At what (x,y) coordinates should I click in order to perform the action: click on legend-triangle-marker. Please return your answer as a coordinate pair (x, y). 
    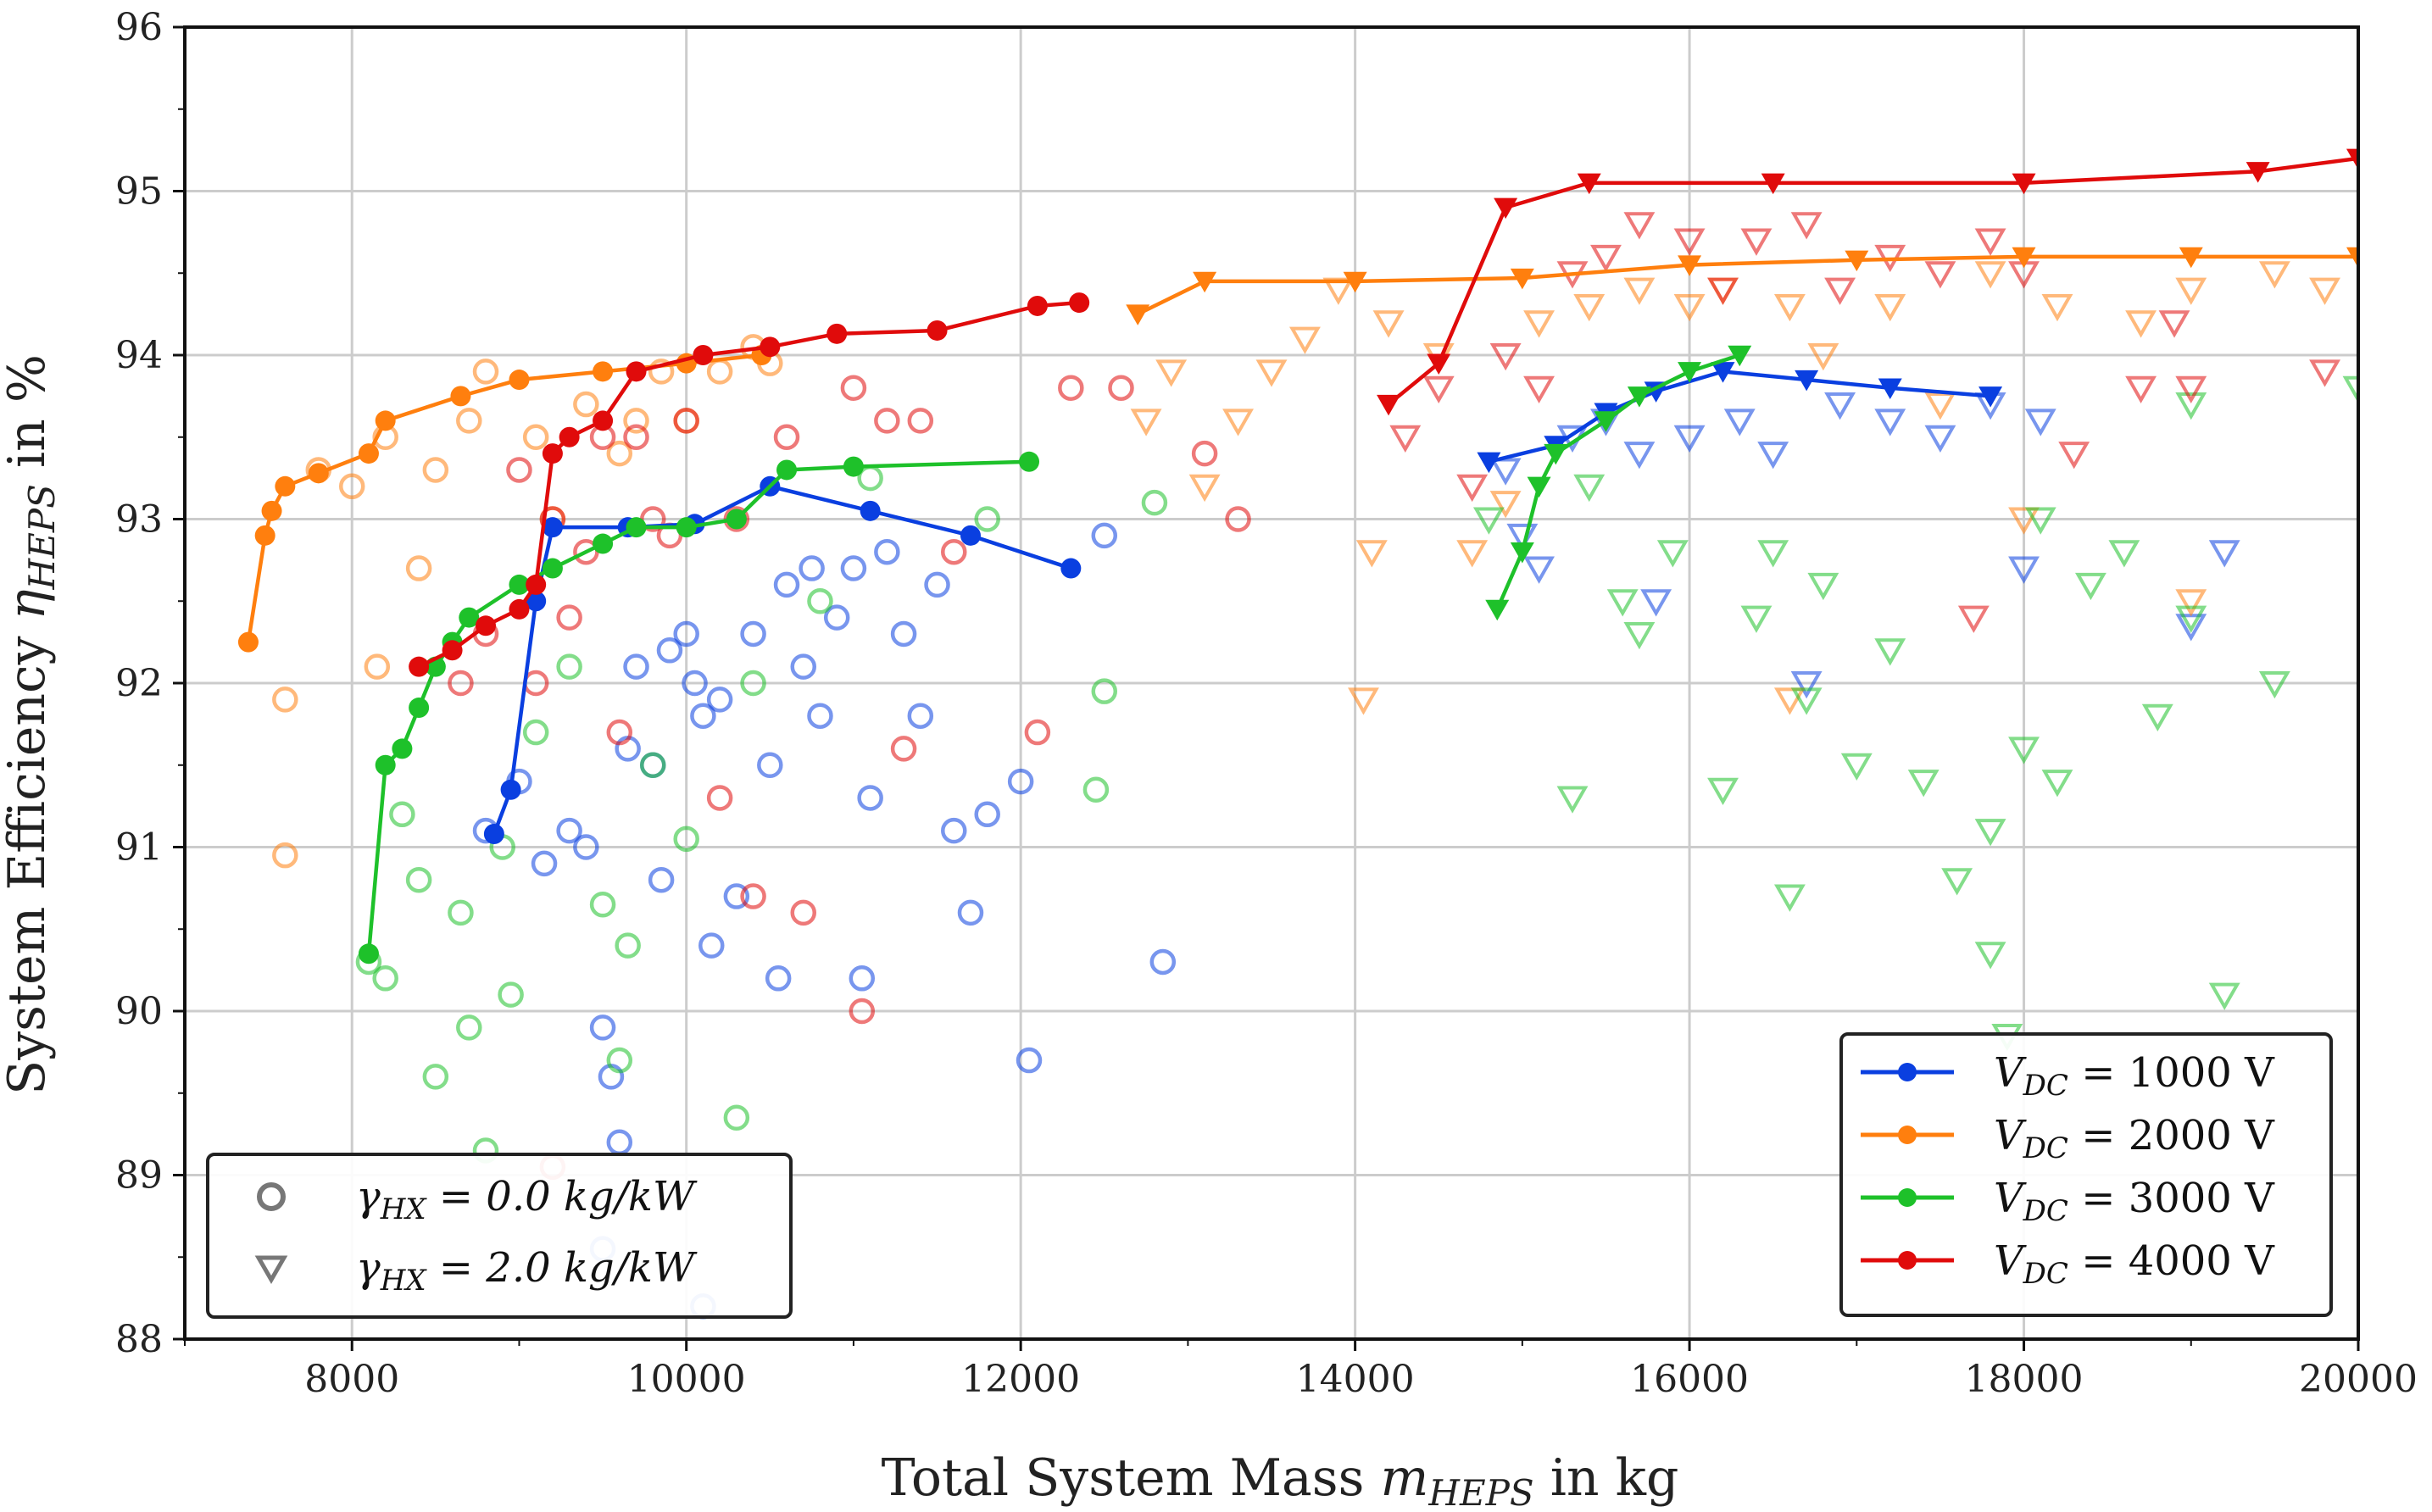
    Looking at the image, I should click on (271, 1270).